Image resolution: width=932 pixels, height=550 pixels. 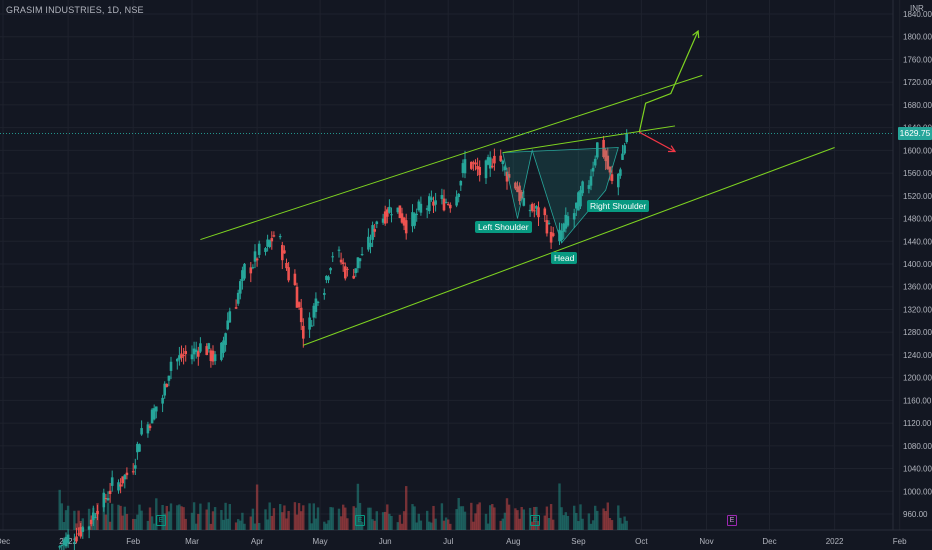 I want to click on bullish-projection-line, so click(x=668, y=81).